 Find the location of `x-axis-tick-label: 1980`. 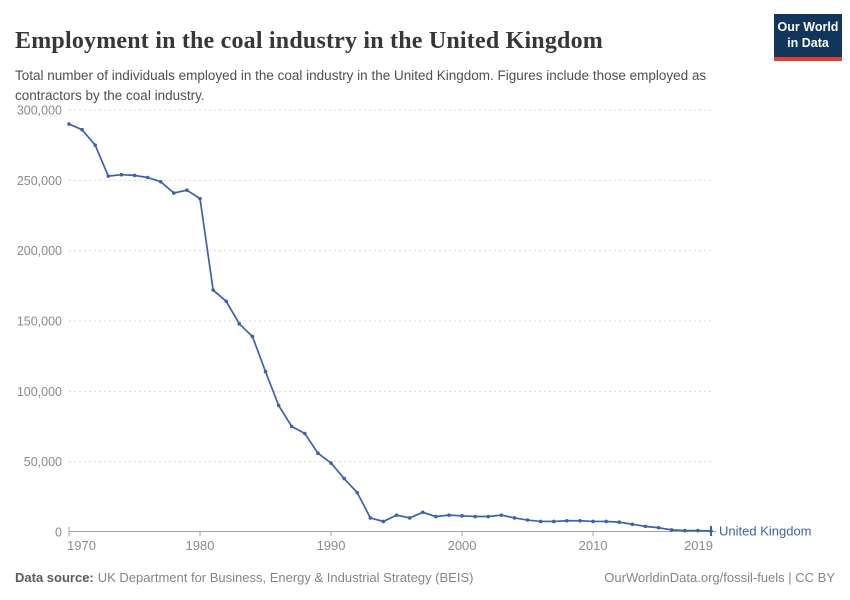

x-axis-tick-label: 1980 is located at coordinates (200, 545).